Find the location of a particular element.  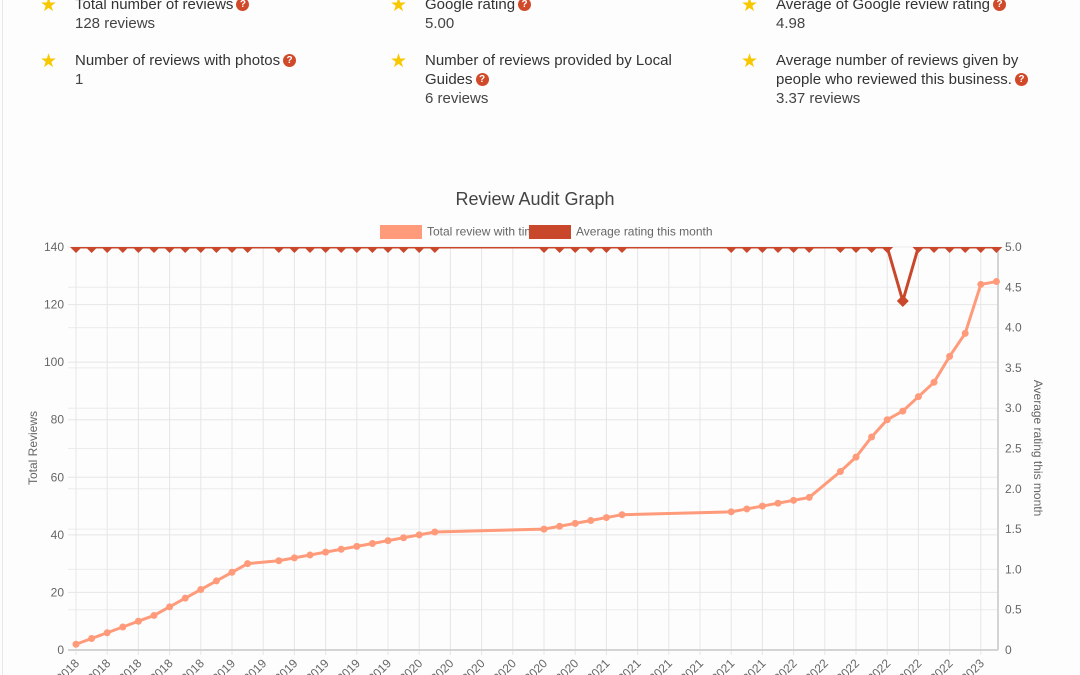

x-tick-label: 2020 is located at coordinates (442, 665).